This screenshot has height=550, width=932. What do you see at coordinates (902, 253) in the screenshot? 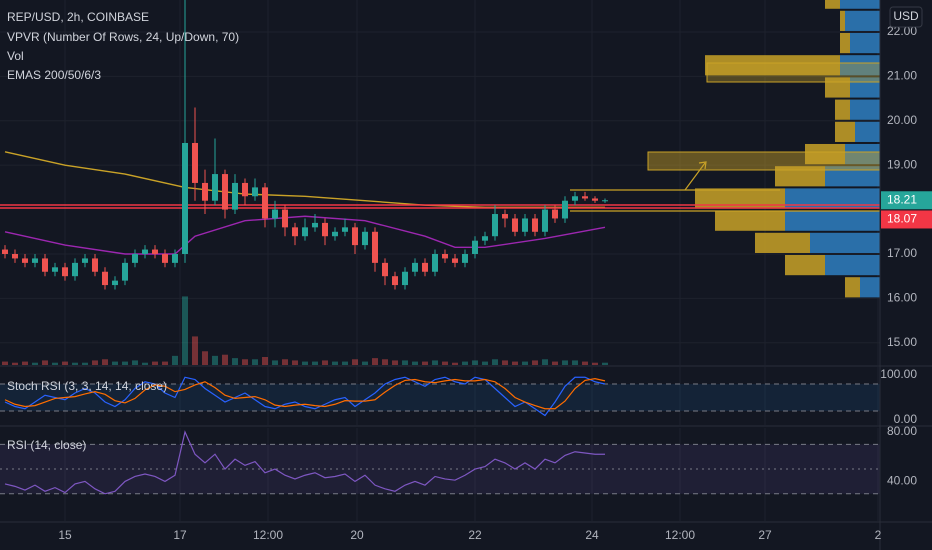
I see `y-tick-label: 17.00` at bounding box center [902, 253].